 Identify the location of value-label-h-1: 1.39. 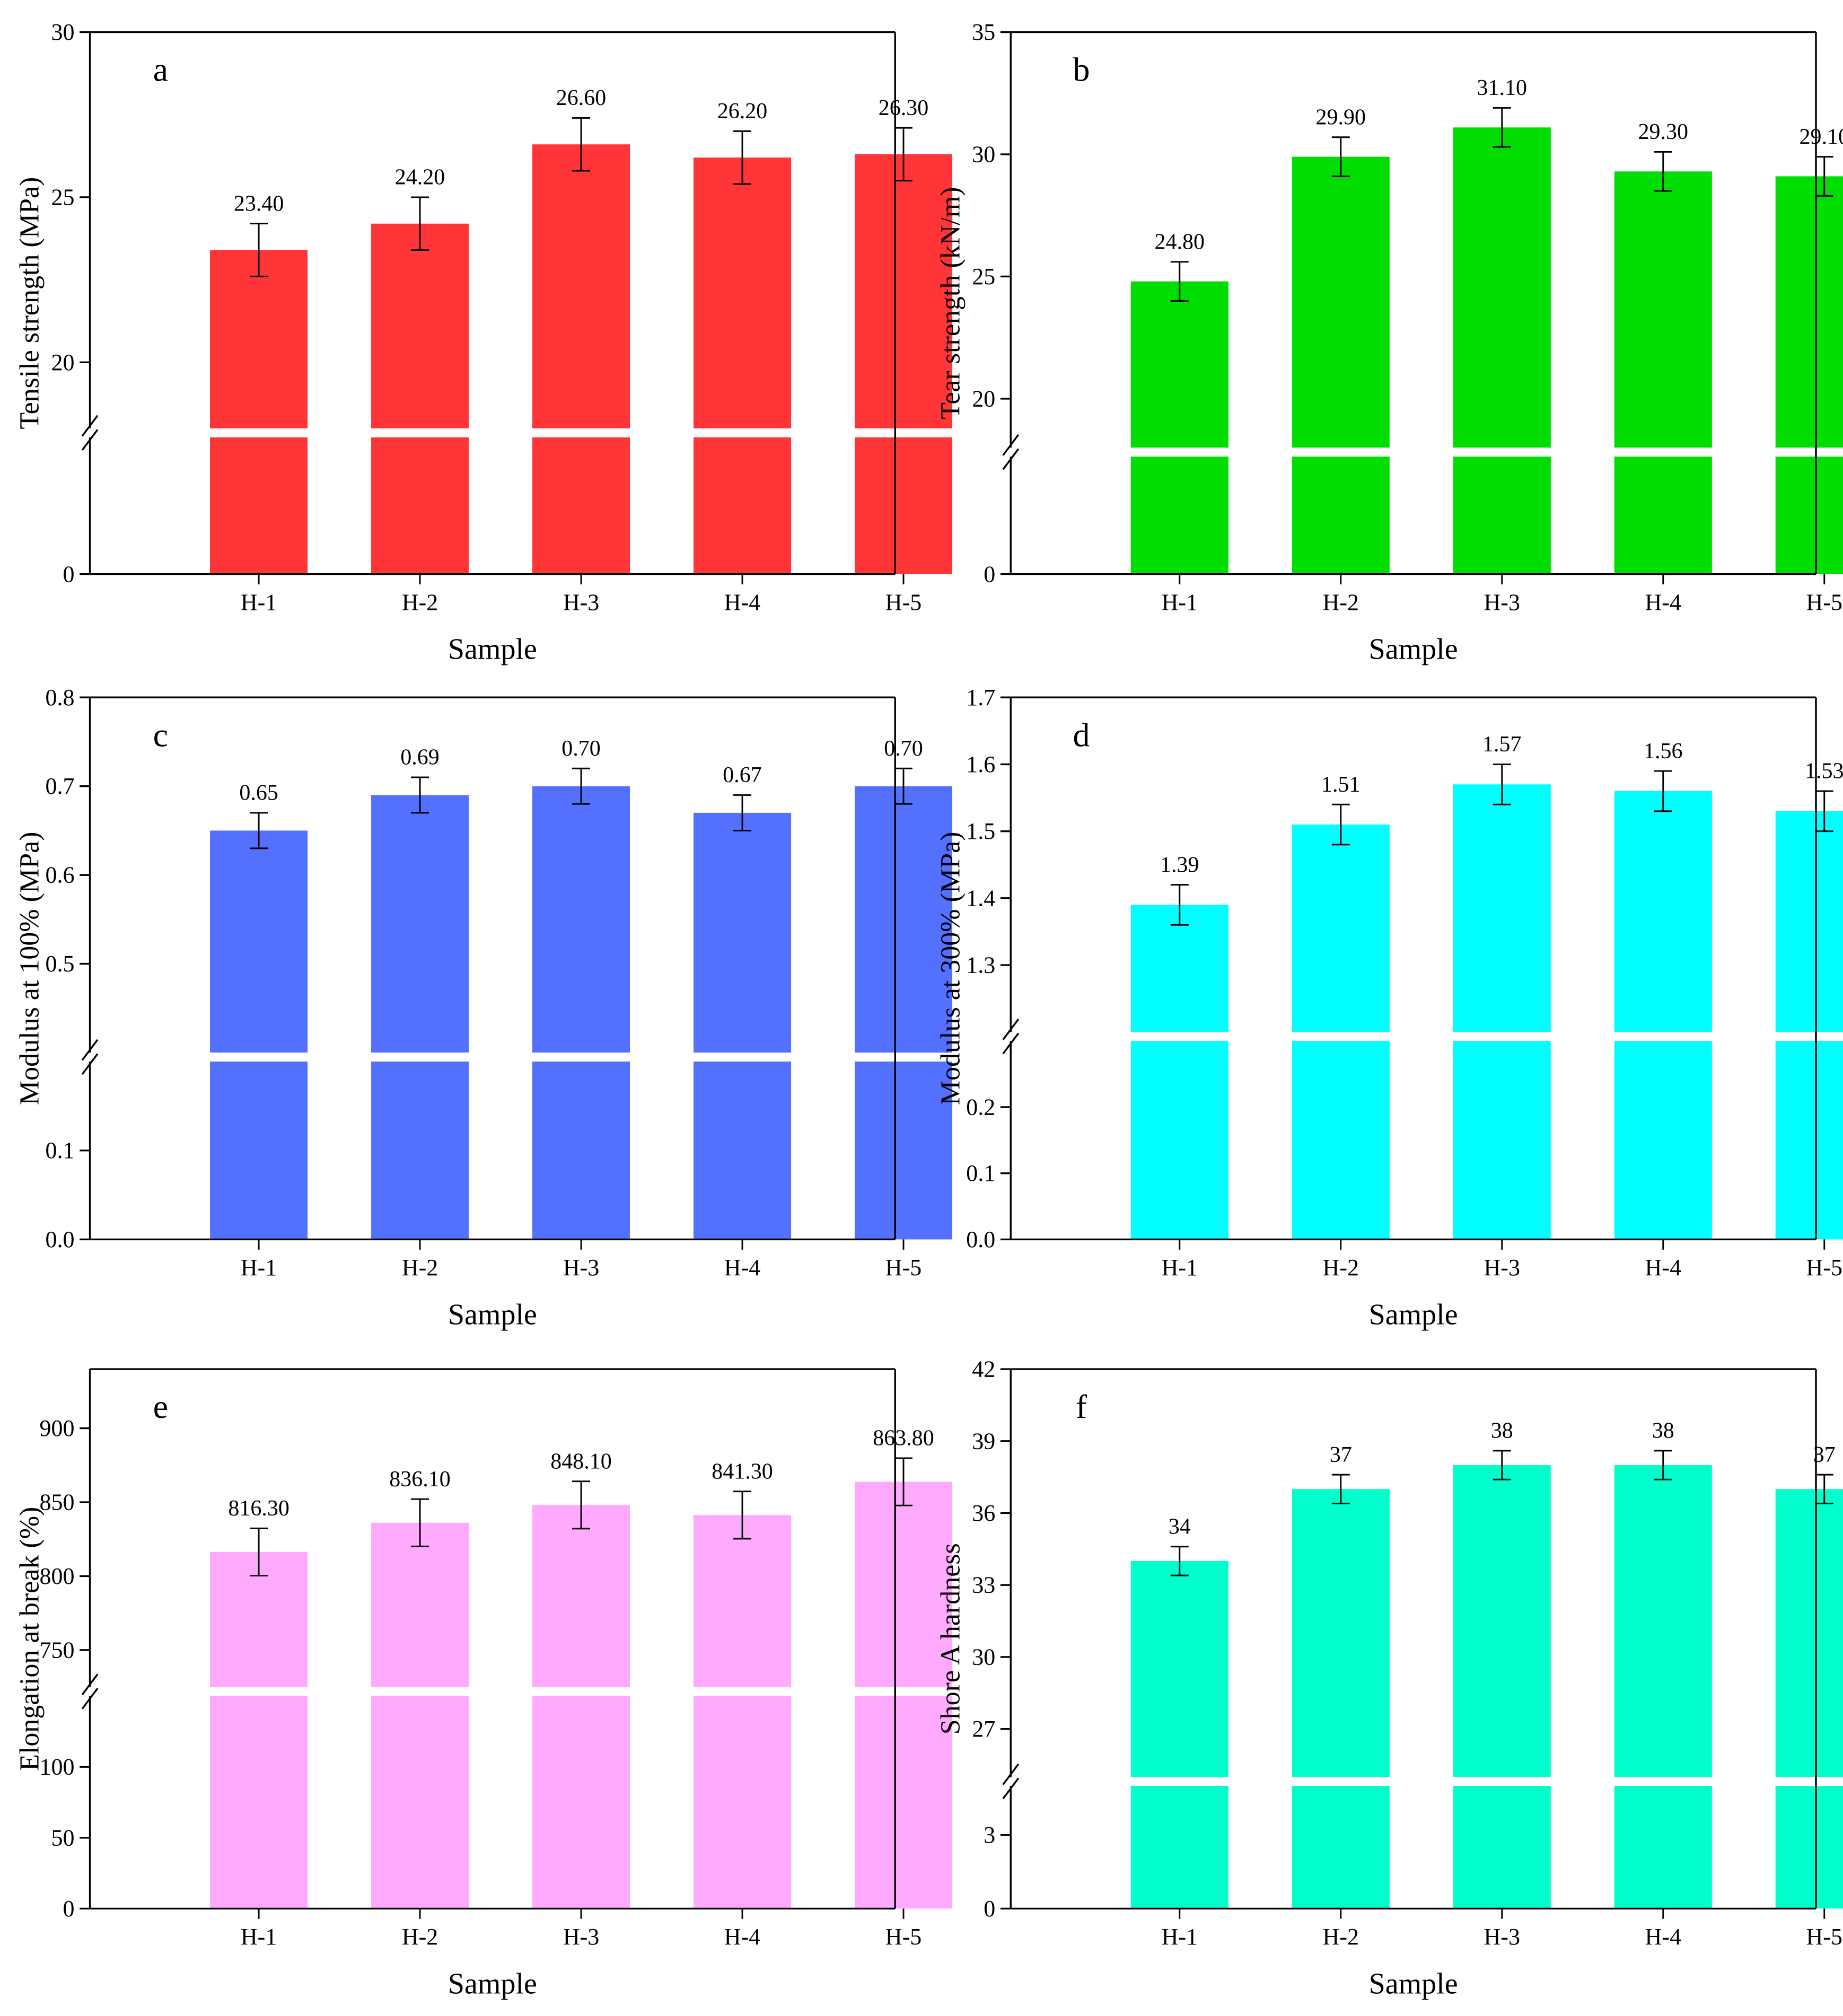
(1179, 865).